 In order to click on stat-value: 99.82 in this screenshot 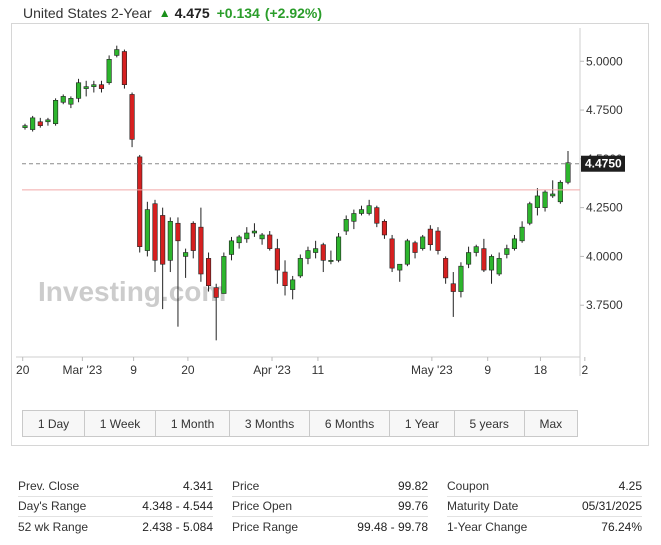, I will do `click(412, 485)`.